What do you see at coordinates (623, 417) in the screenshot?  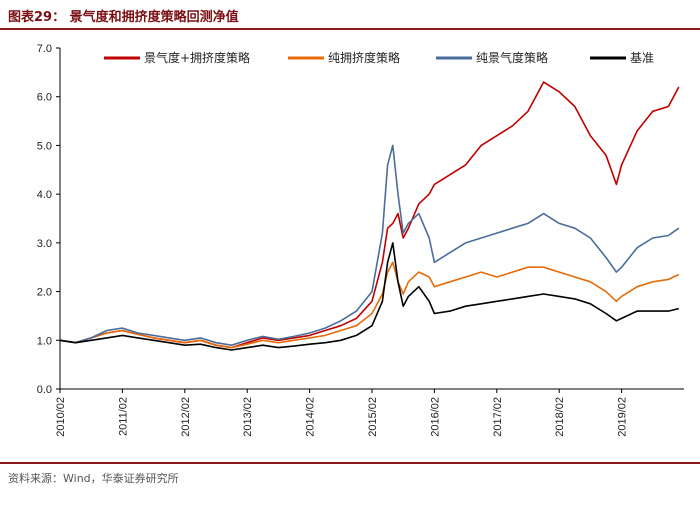 I see `x-tick-label: 2019/02` at bounding box center [623, 417].